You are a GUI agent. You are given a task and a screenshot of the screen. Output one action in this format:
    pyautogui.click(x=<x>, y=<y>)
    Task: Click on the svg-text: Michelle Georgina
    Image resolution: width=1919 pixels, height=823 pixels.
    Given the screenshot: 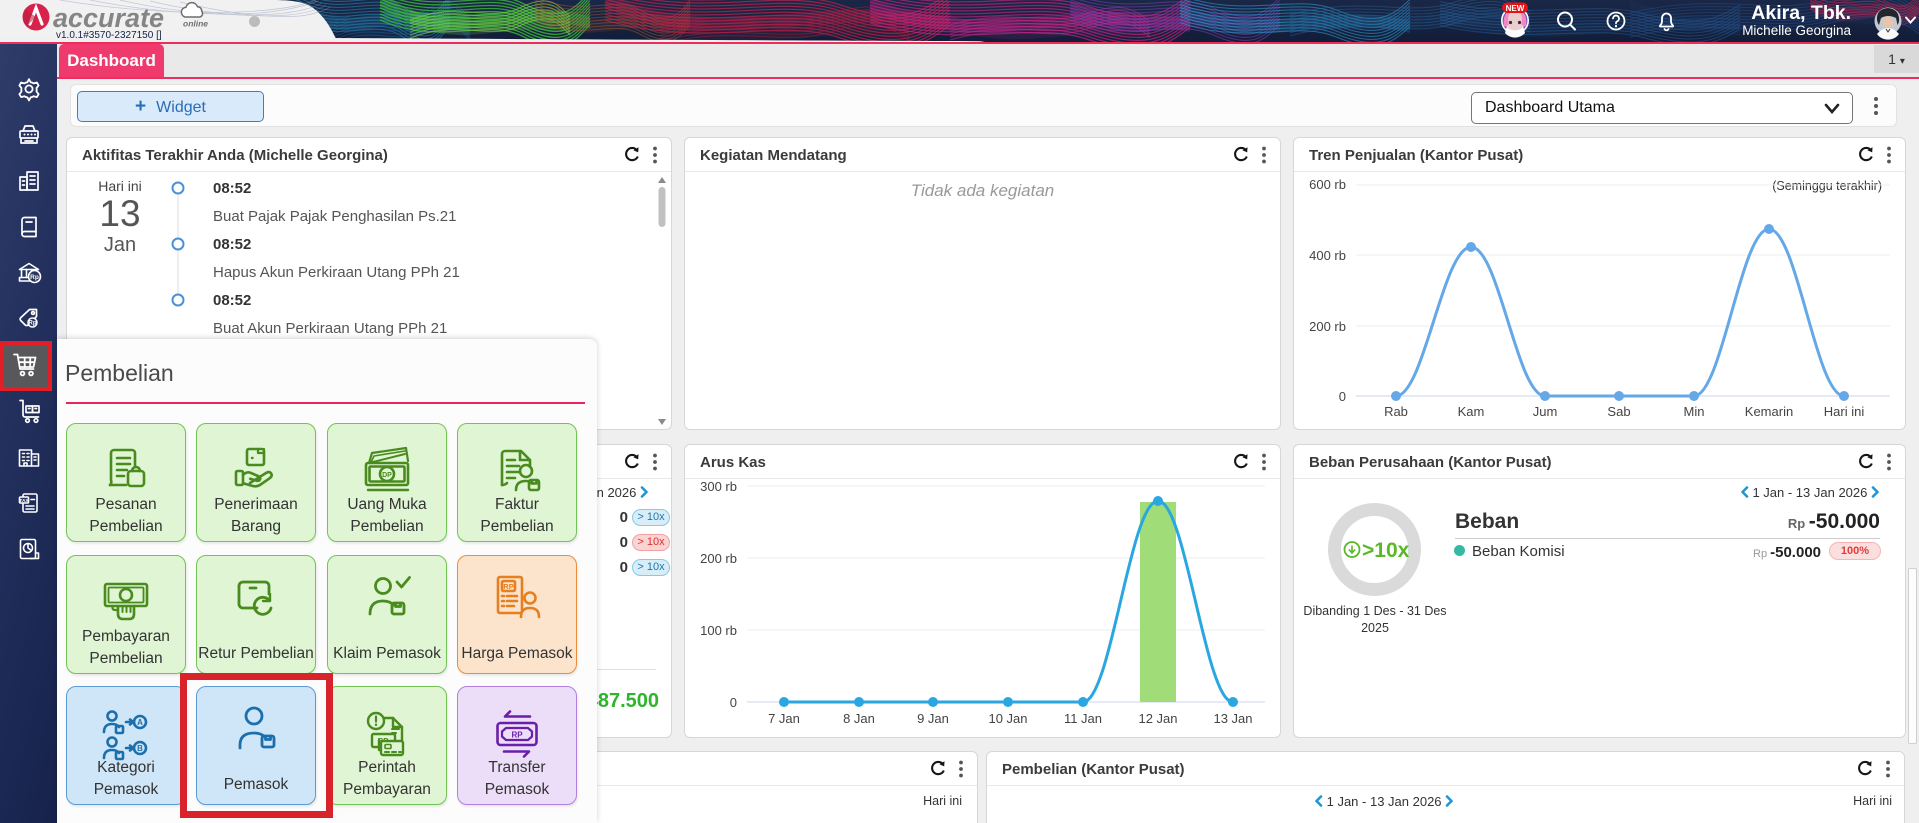 What is the action you would take?
    pyautogui.click(x=1796, y=30)
    